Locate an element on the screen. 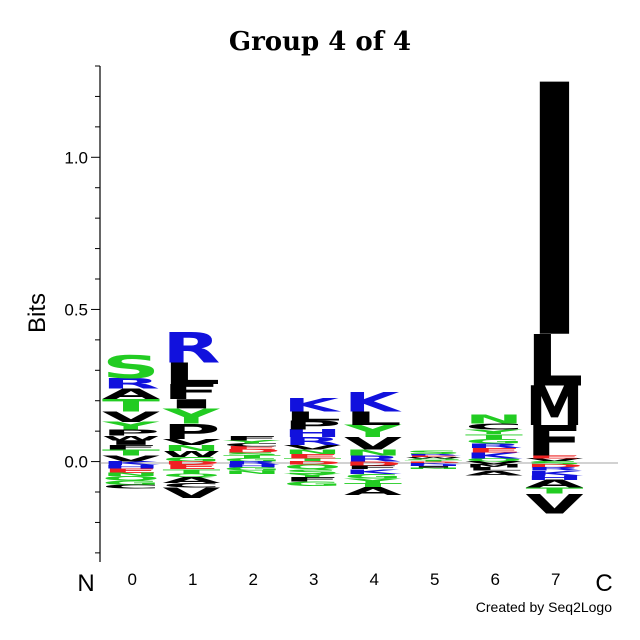 This screenshot has height=640, width=640. x-tick-label: 2 is located at coordinates (253, 579).